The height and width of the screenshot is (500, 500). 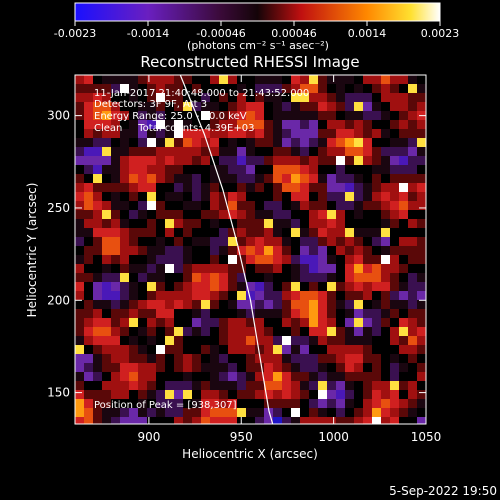 I want to click on colorbar-tick-label: -0.0023, so click(x=75, y=33).